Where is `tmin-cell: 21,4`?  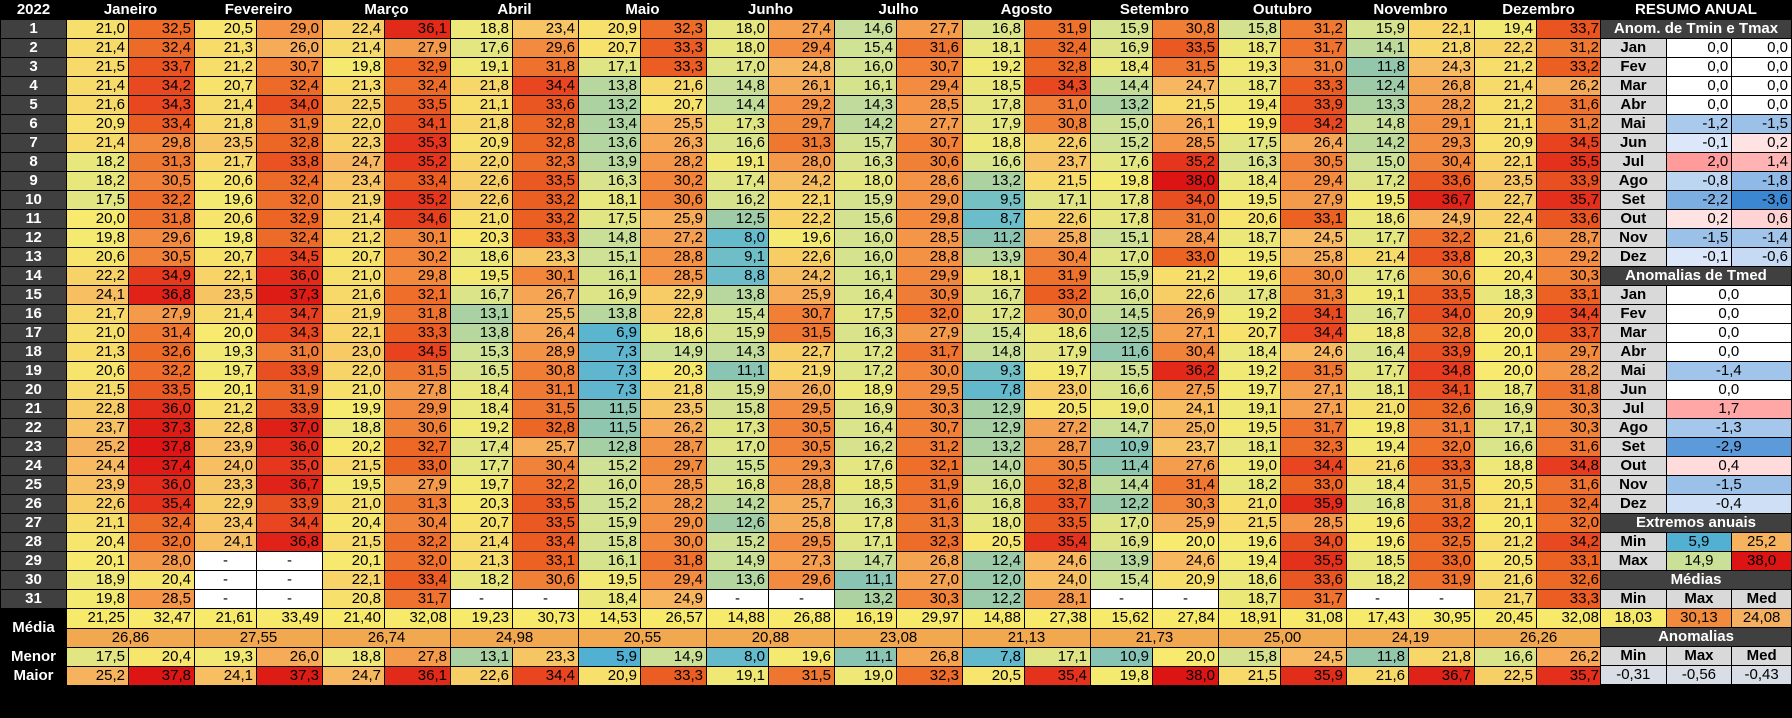
tmin-cell: 21,4 is located at coordinates (353, 48).